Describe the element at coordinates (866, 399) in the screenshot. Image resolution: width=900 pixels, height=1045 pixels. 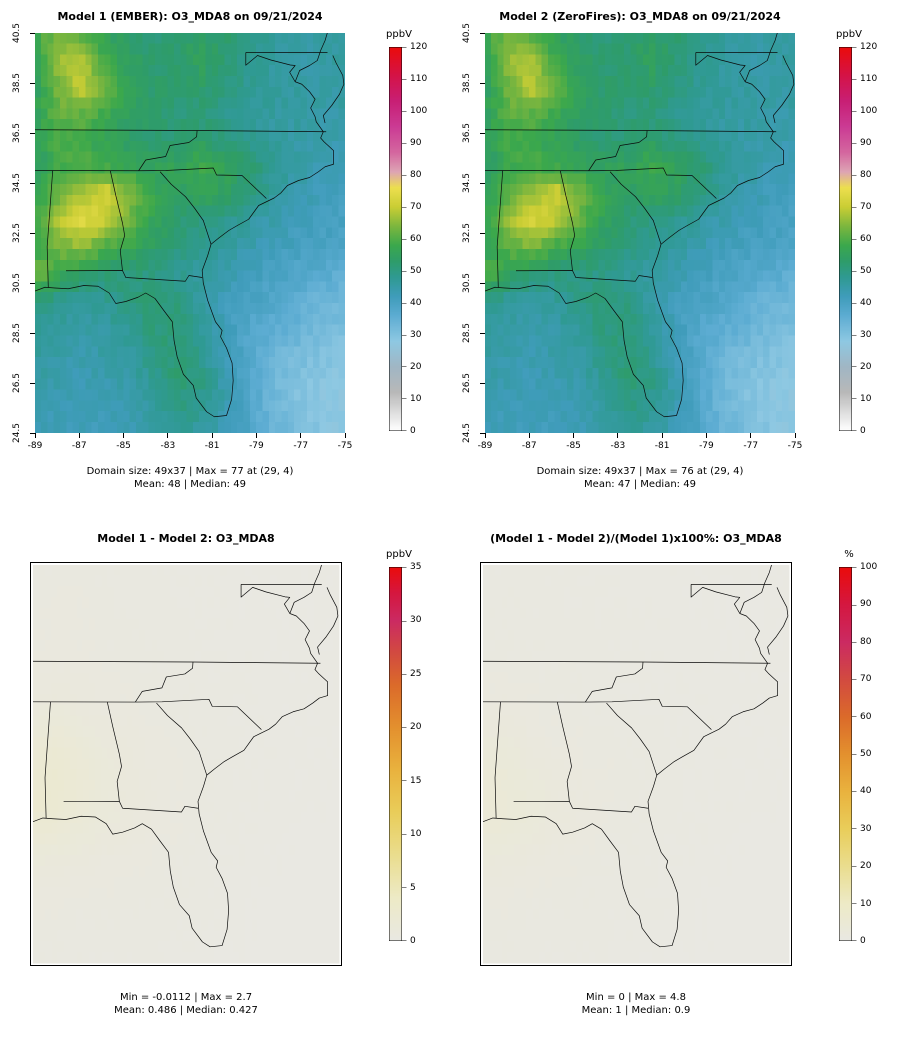
I see `colorbar-tick-label: 10` at that location.